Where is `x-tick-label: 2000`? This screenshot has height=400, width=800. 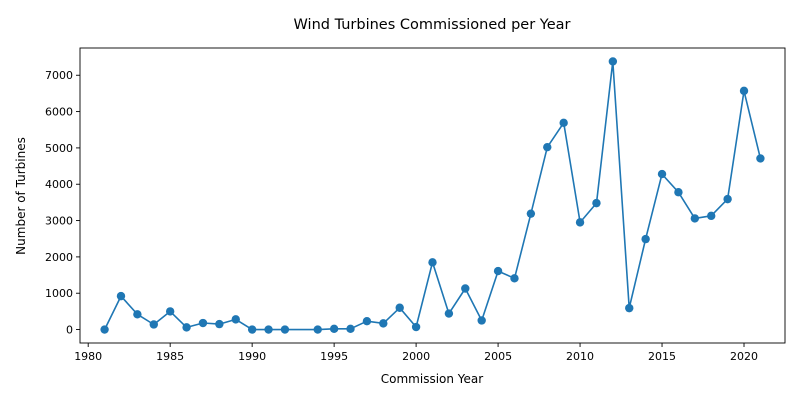 x-tick-label: 2000 is located at coordinates (416, 356).